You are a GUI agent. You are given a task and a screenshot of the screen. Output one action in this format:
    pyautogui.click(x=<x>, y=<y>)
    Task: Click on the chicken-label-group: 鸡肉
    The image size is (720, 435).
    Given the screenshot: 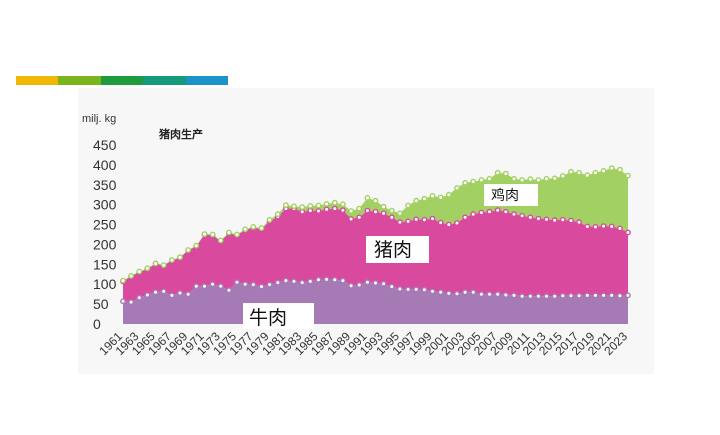 What is the action you would take?
    pyautogui.click(x=511, y=195)
    